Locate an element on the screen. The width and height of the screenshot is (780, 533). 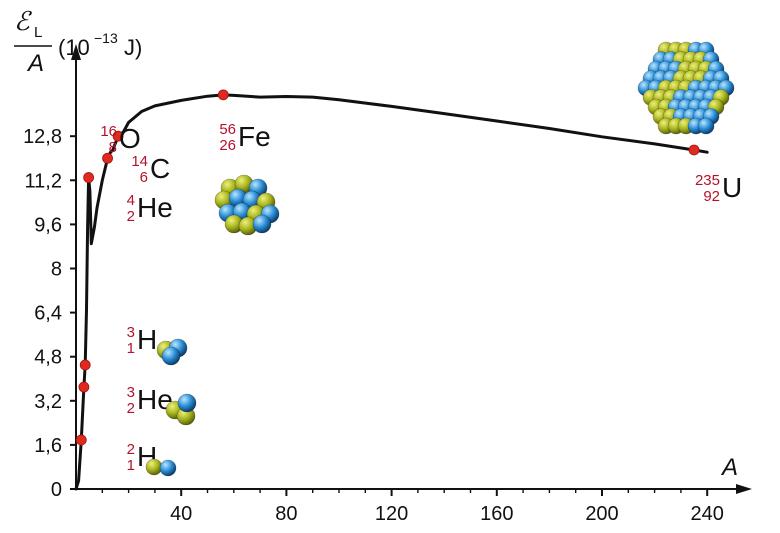
mass-number: 14 is located at coordinates (139, 161).